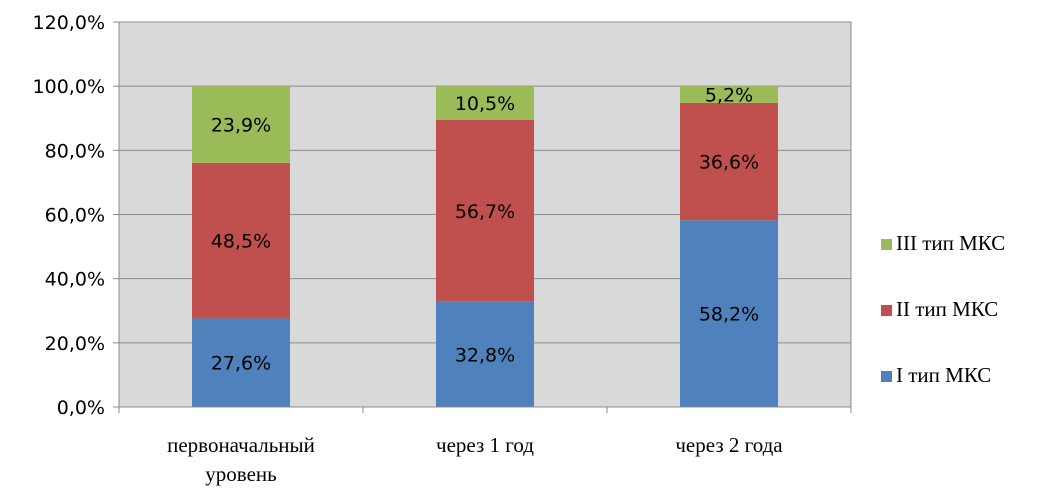 The height and width of the screenshot is (489, 1041). I want to click on data-label: 5,2%, so click(729, 96).